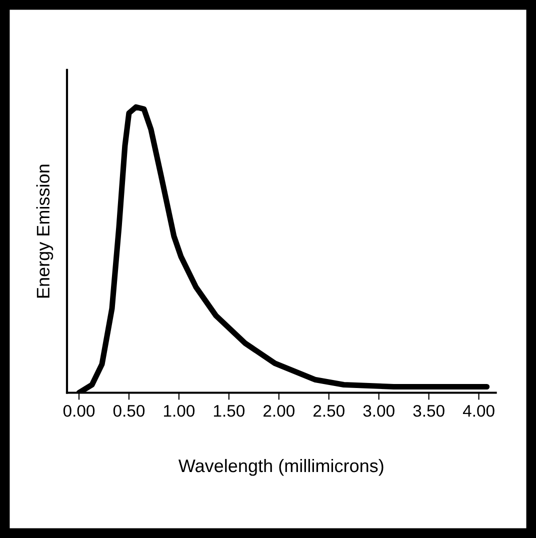 This screenshot has height=538, width=536. Describe the element at coordinates (129, 410) in the screenshot. I see `x-tick-label: 0.50` at that location.